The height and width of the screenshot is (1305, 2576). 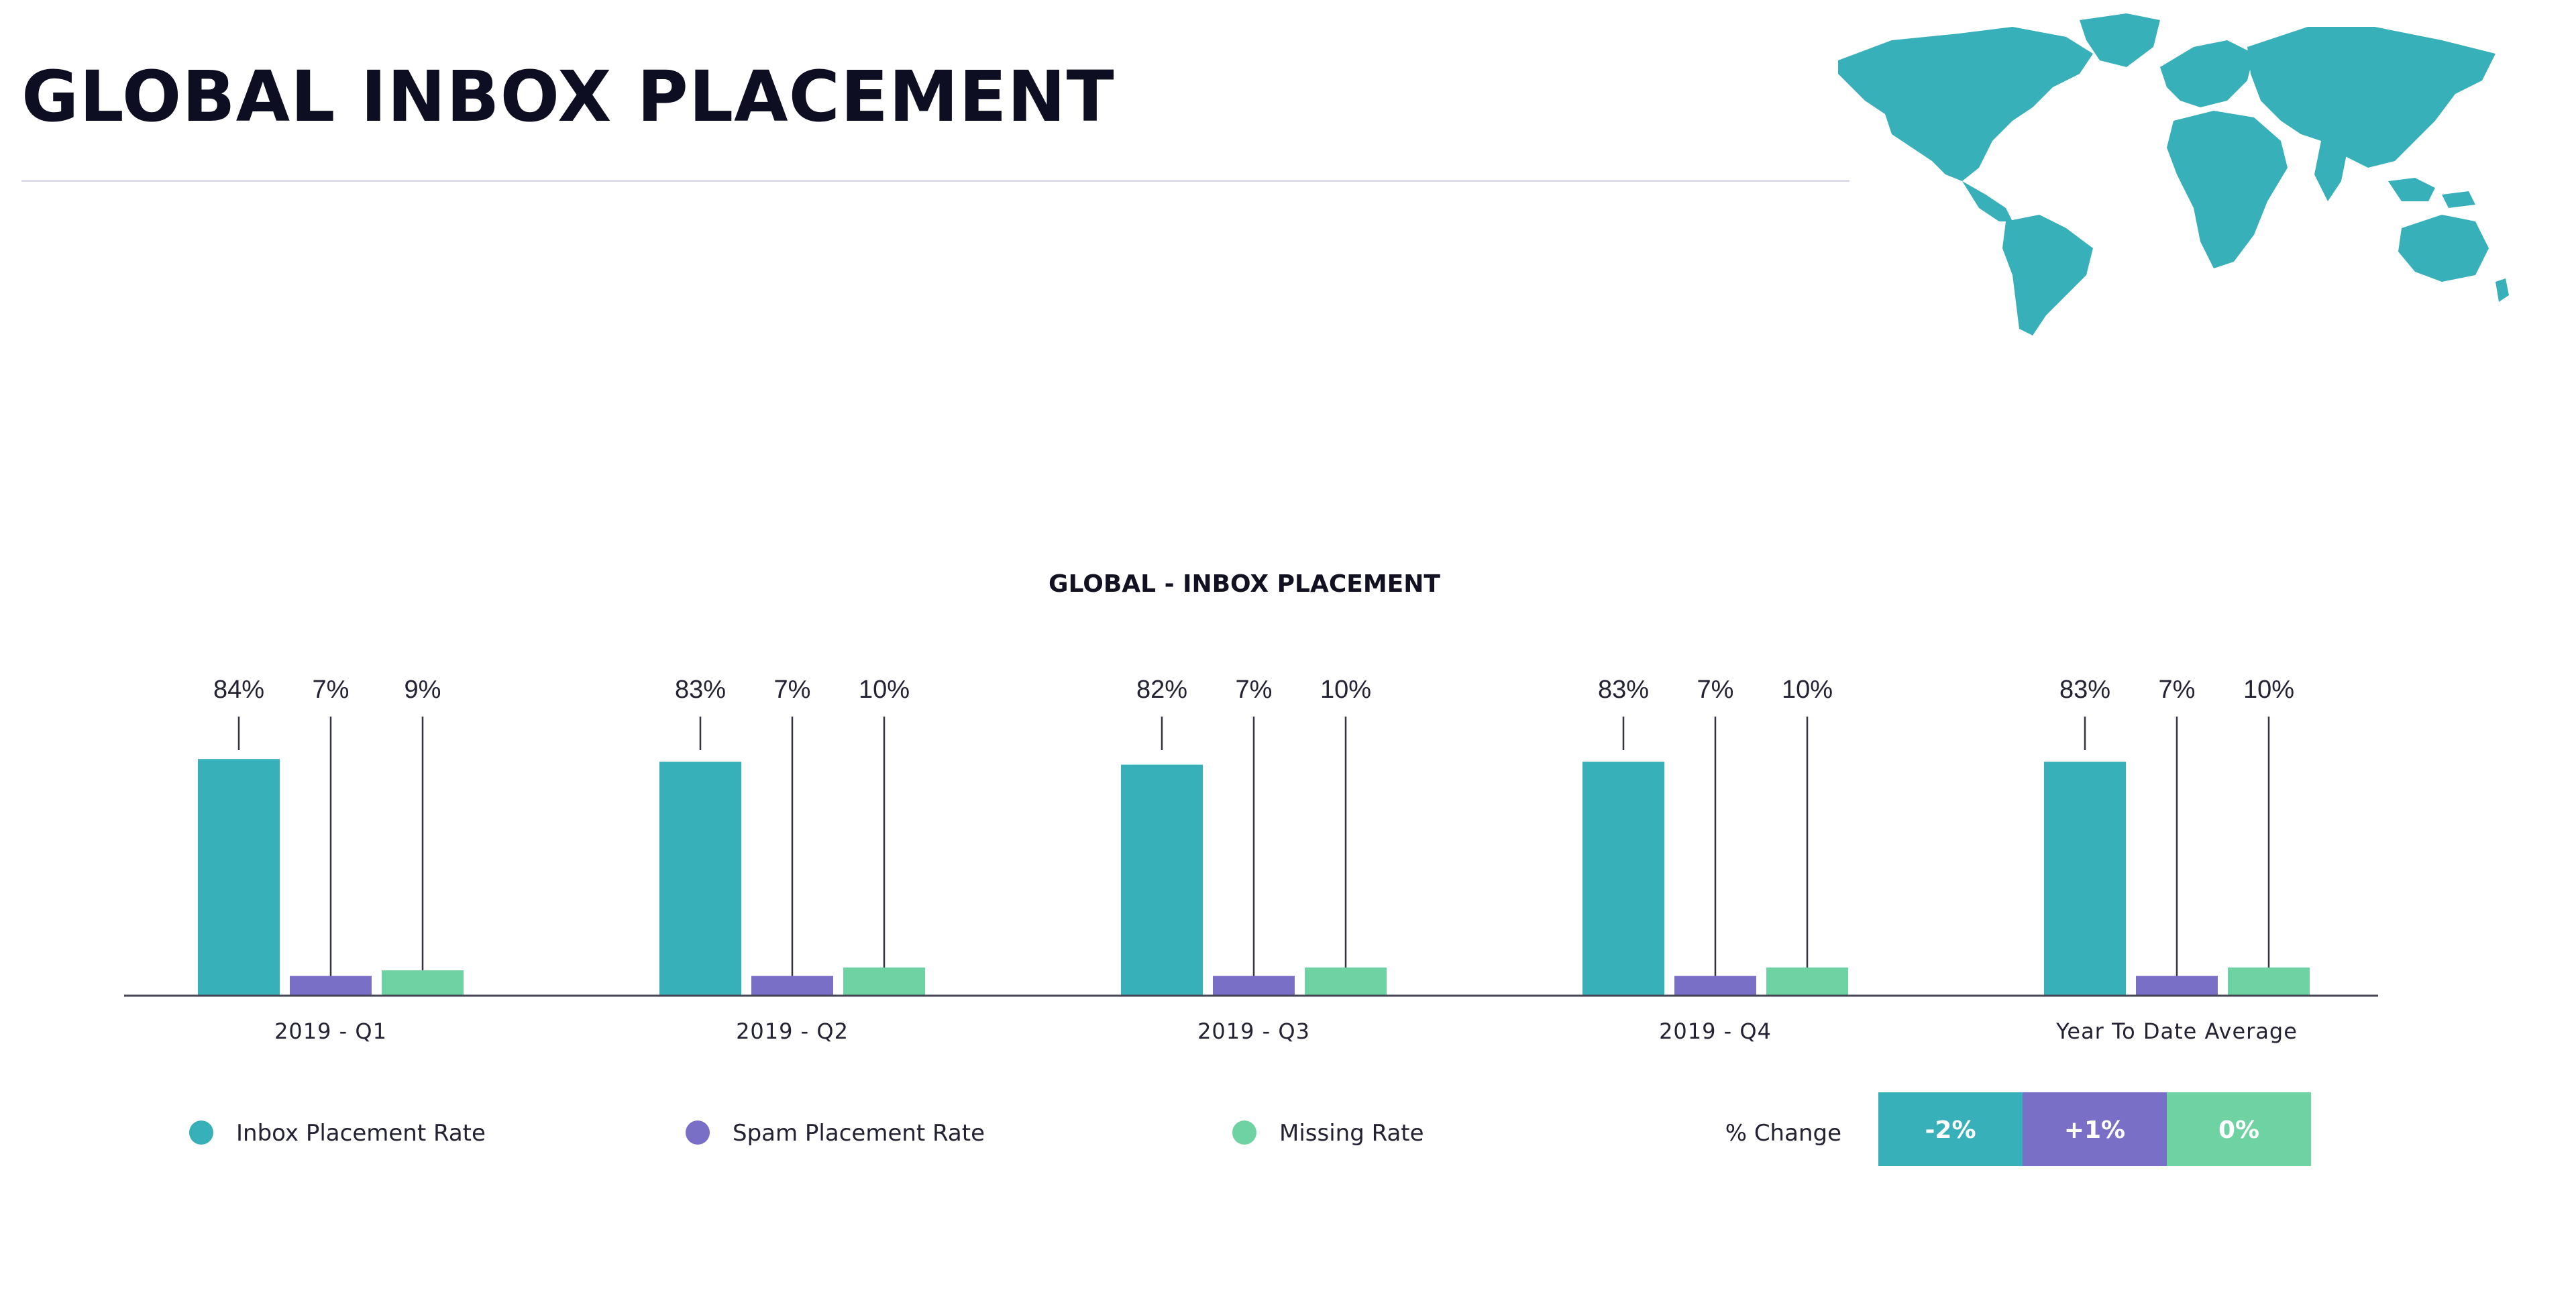 I want to click on percent-change: % Change -2% +1% 0%, so click(x=2018, y=1129).